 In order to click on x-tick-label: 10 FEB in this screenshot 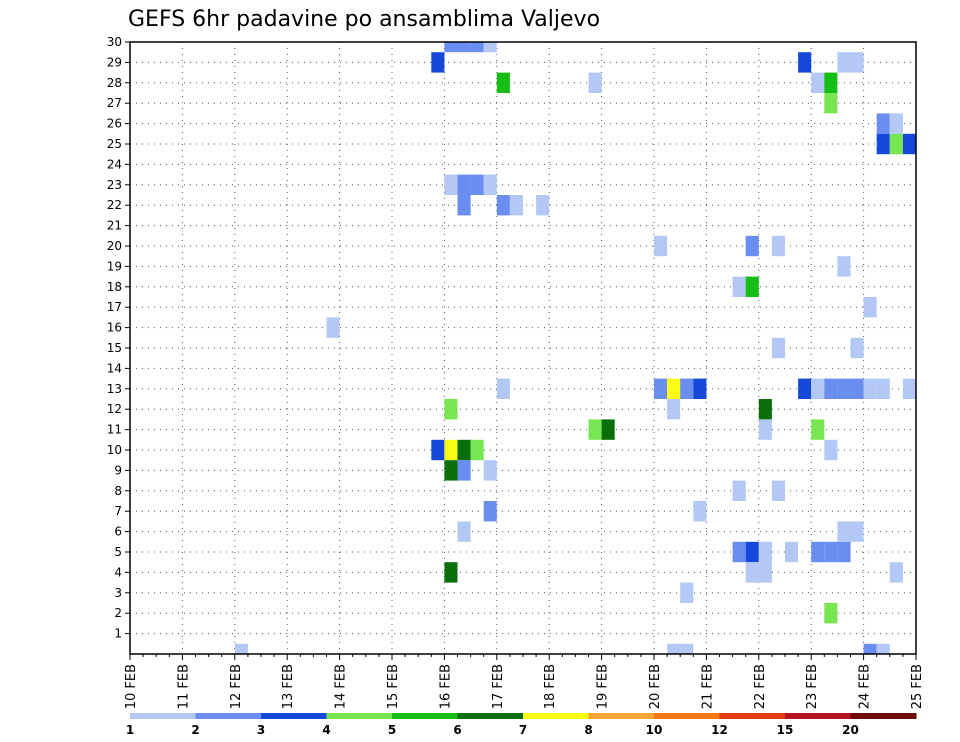, I will do `click(131, 686)`.